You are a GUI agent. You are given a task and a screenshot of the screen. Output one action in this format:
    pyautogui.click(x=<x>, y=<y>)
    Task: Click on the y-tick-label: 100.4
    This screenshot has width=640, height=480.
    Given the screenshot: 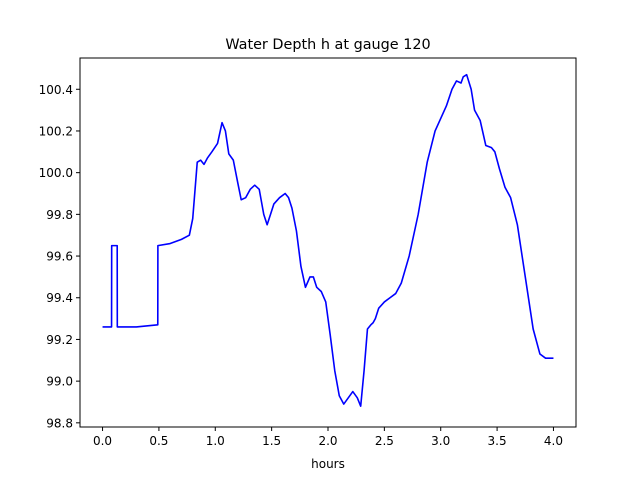 What is the action you would take?
    pyautogui.click(x=56, y=90)
    